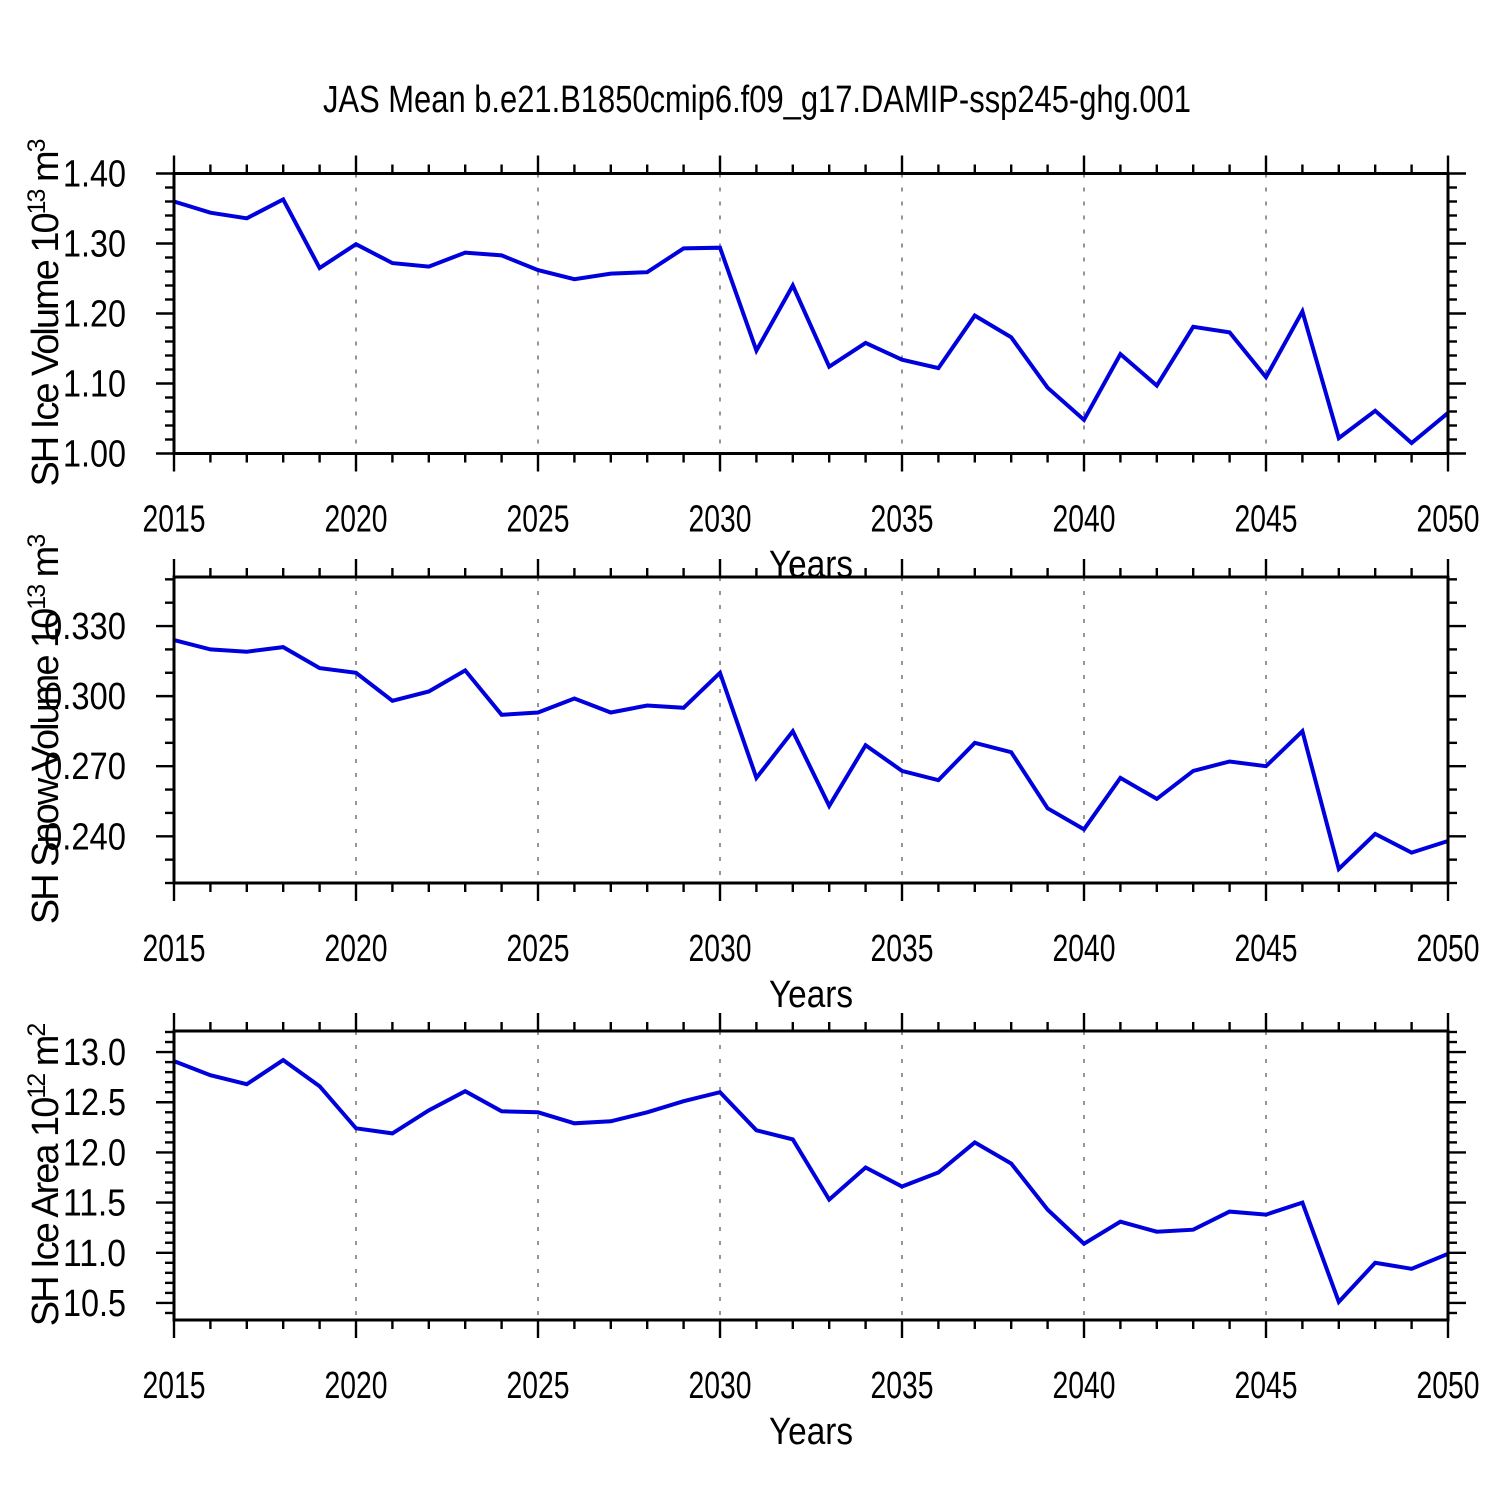 The image size is (1500, 1505). Describe the element at coordinates (94, 385) in the screenshot. I see `y-tick-label: 1.10` at that location.